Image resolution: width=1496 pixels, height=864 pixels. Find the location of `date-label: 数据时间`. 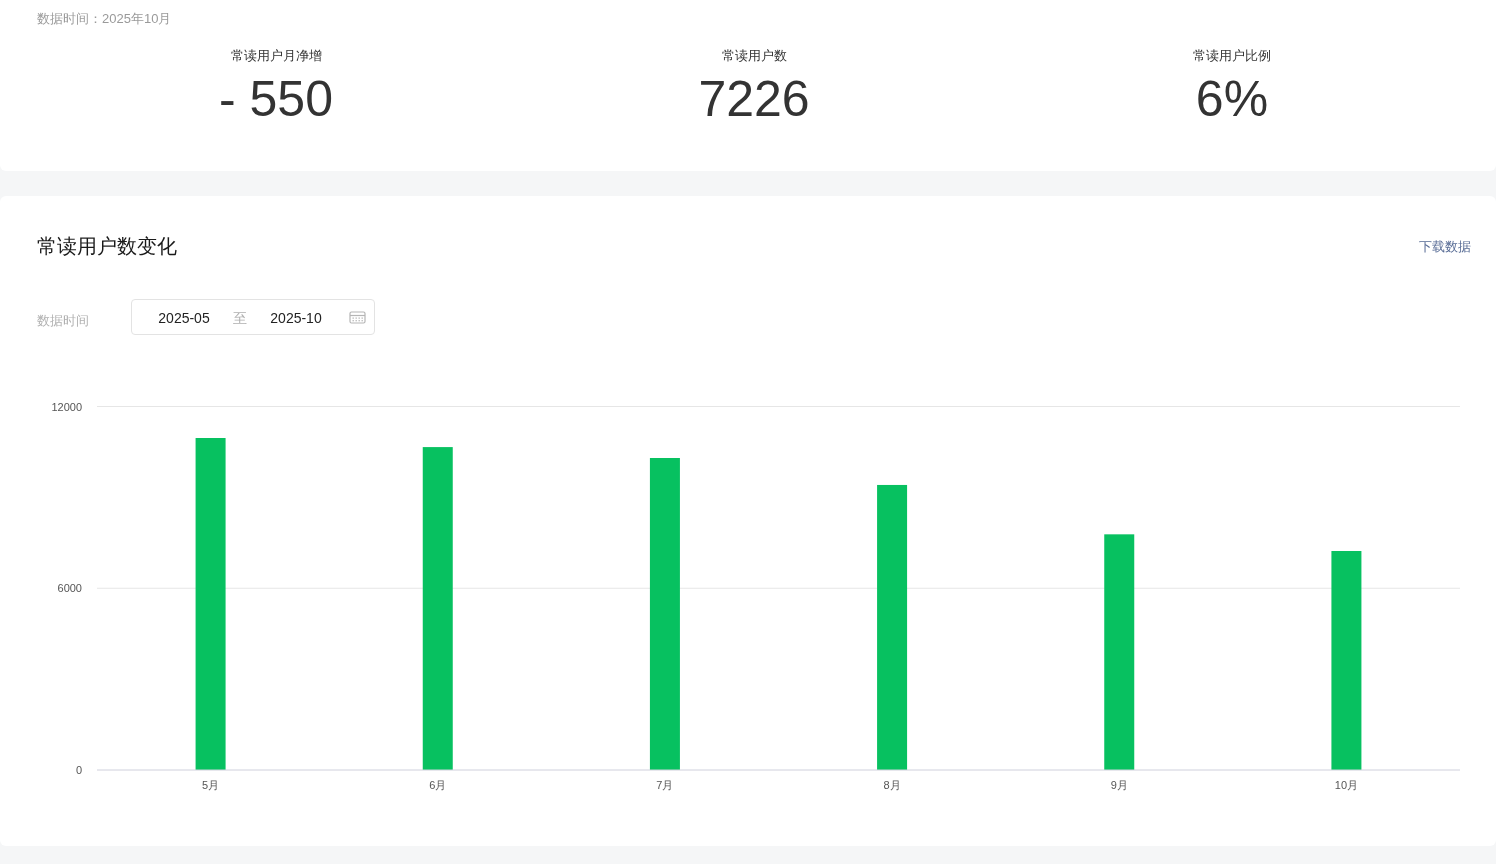

date-label: 数据时间 is located at coordinates (63, 320).